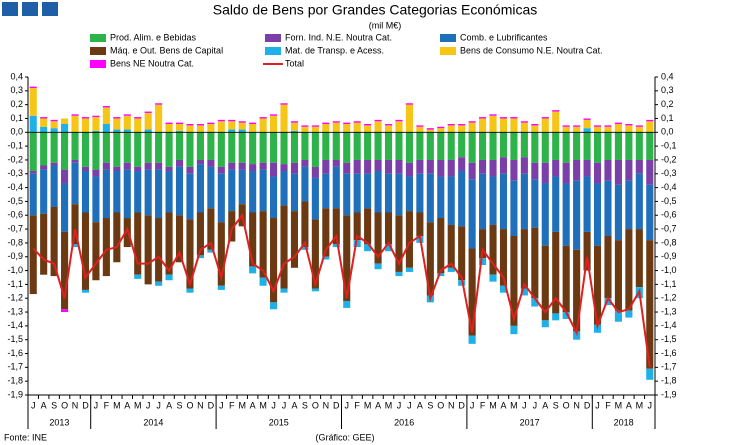  Describe the element at coordinates (385, 25) in the screenshot. I see `chart-subtitle: (mil M€)` at that location.